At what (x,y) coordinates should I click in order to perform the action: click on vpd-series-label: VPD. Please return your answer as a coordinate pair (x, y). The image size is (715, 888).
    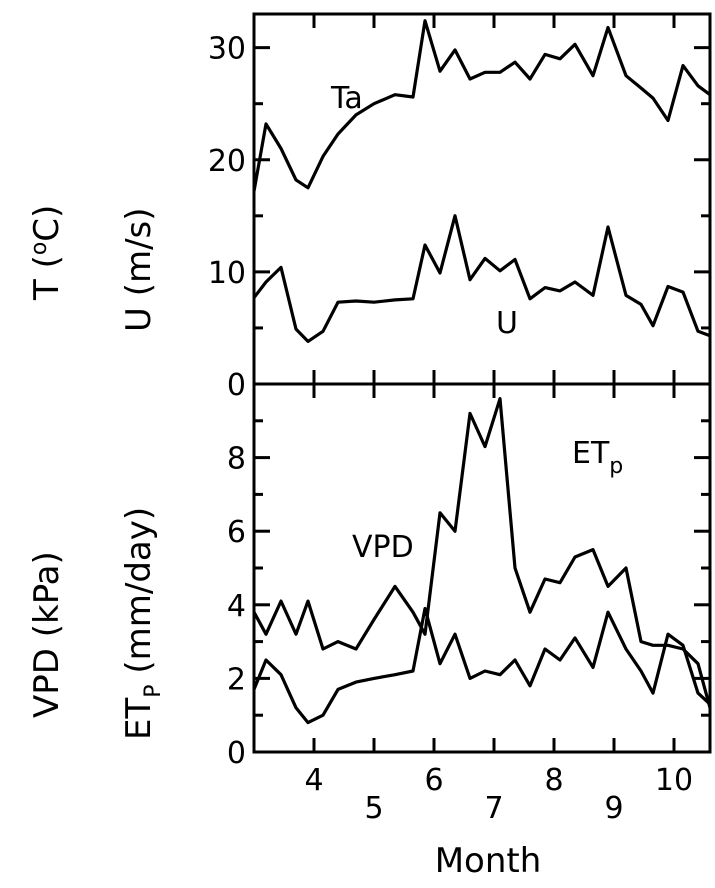
    Looking at the image, I should click on (383, 547).